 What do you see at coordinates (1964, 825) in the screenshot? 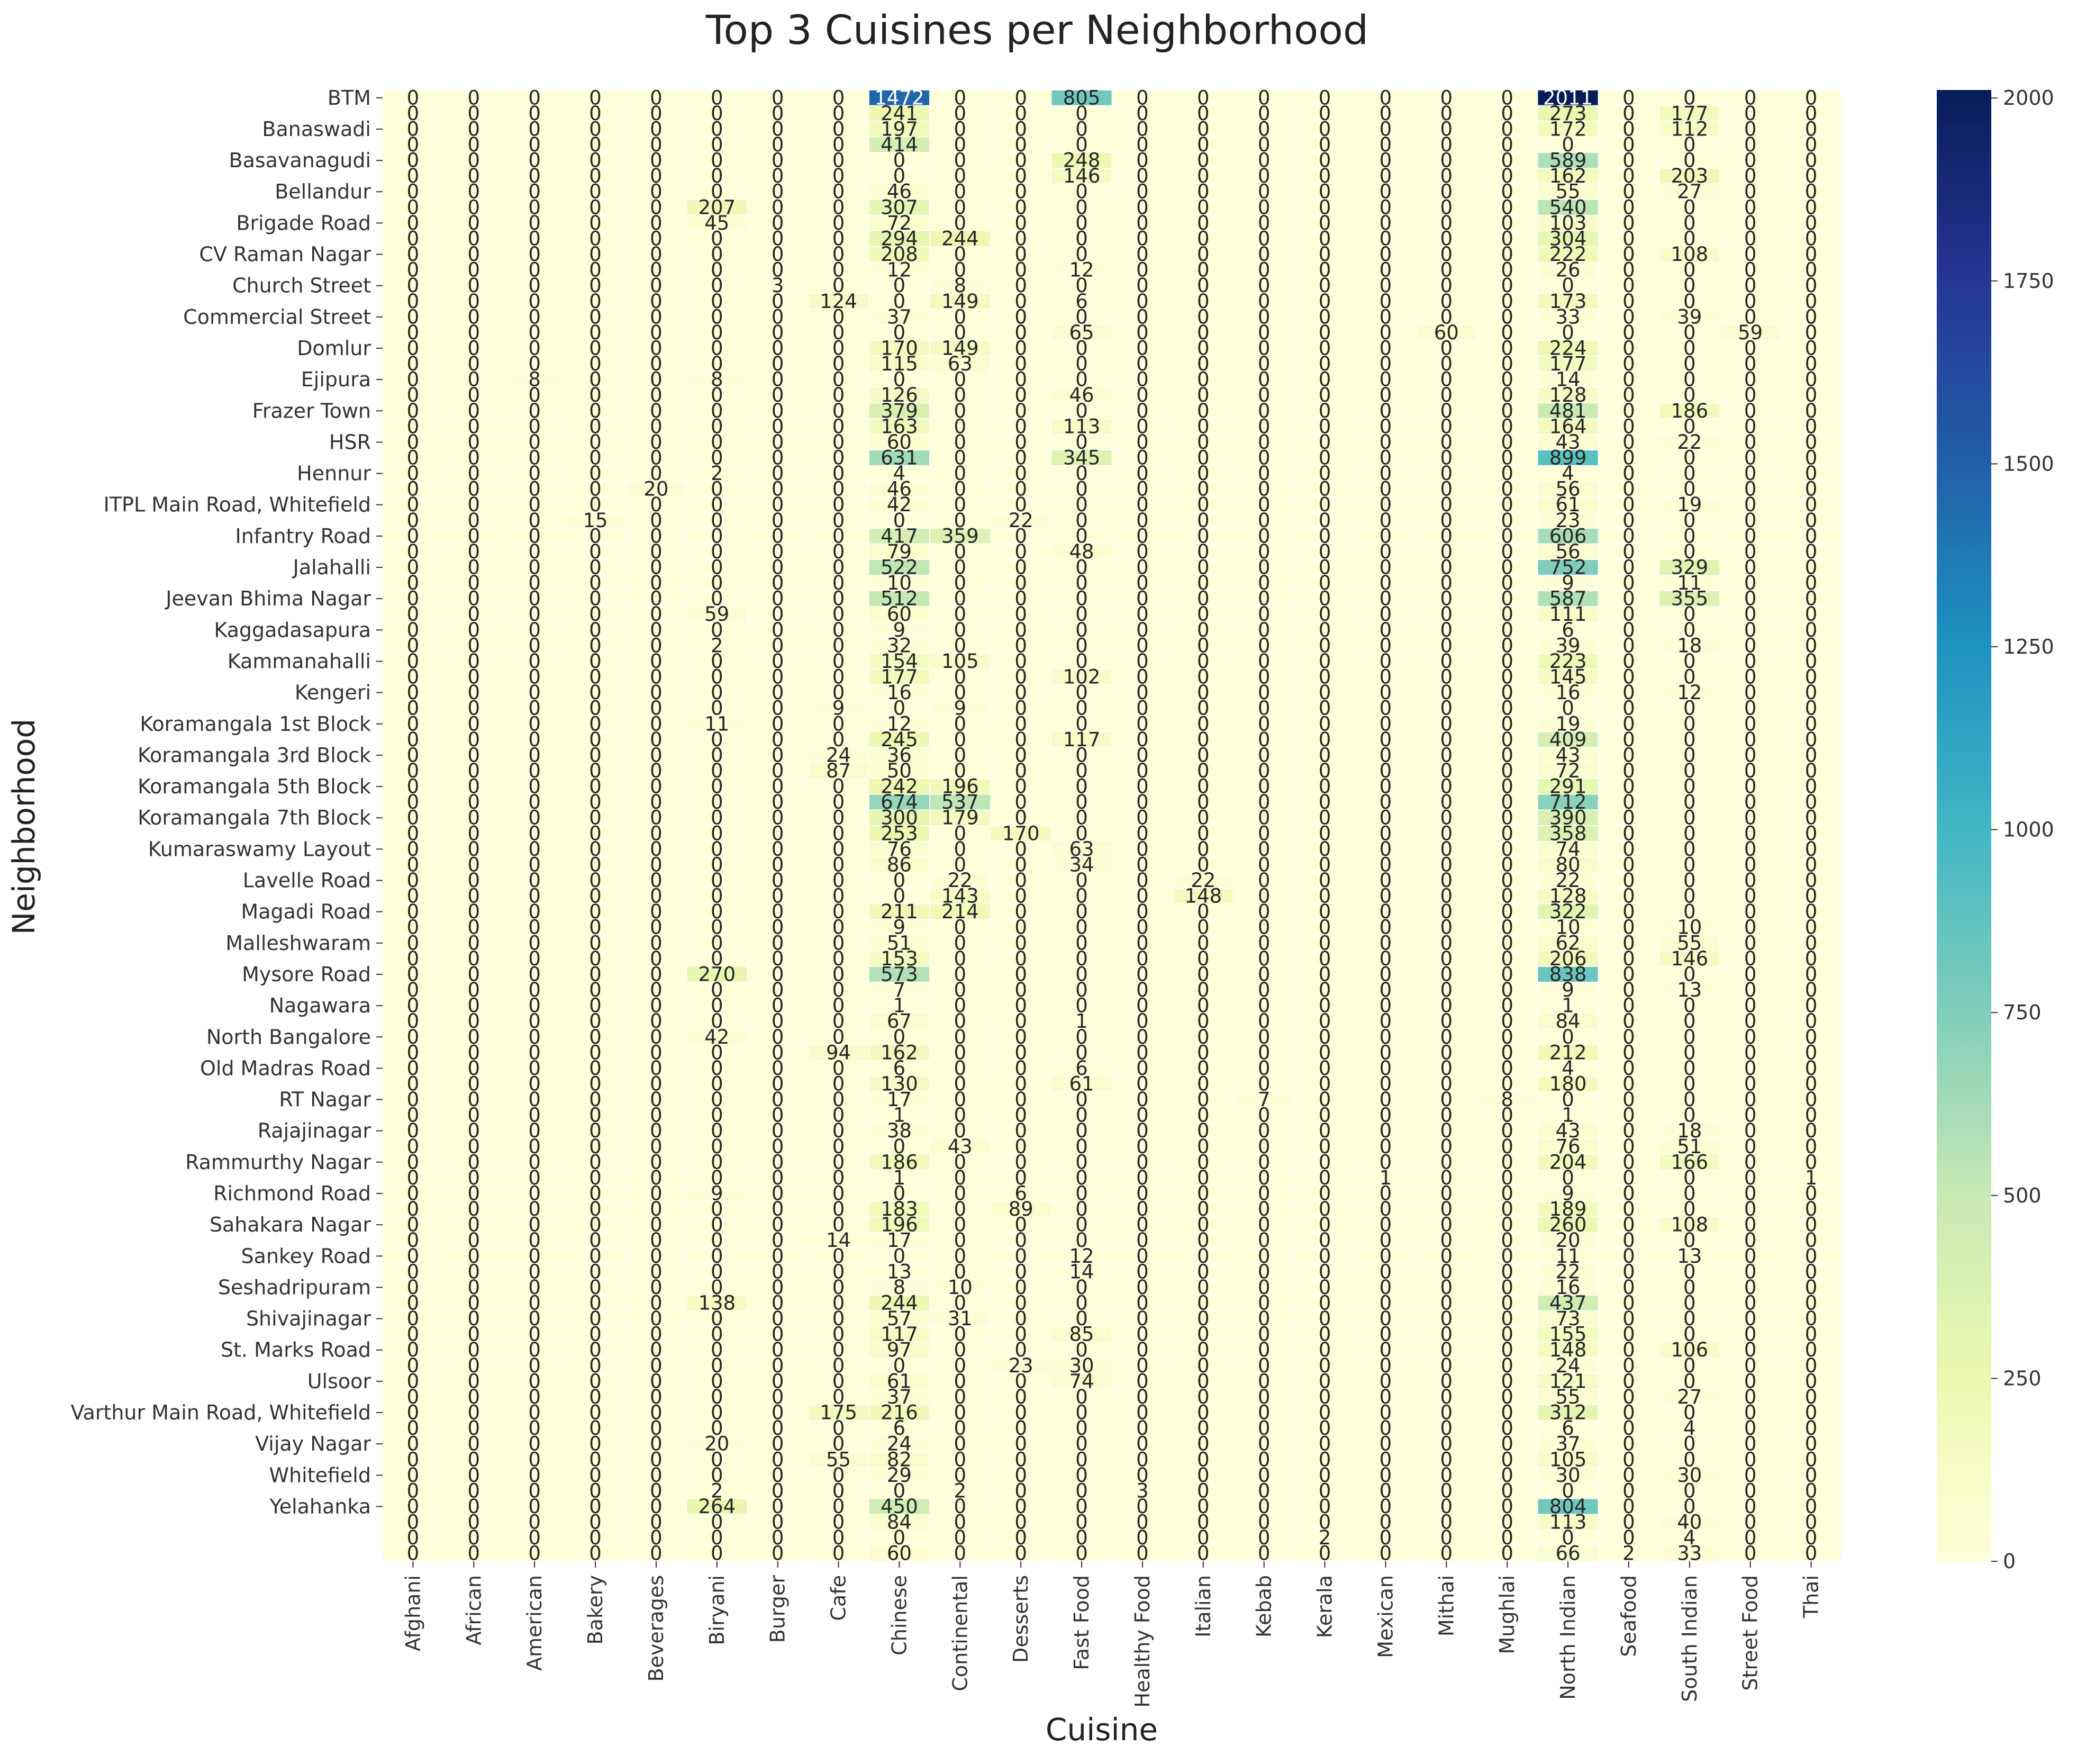
I see `colorbar-gradient` at bounding box center [1964, 825].